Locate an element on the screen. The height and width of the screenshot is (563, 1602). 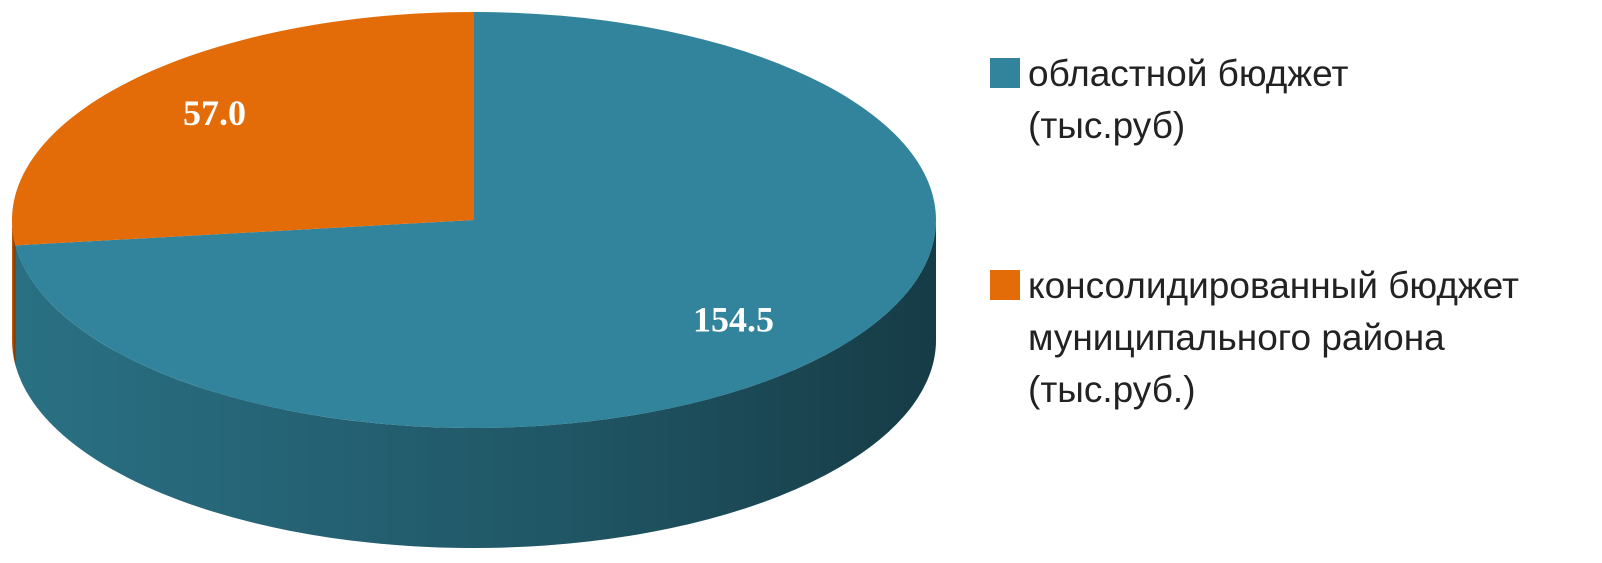
legend-entry: областной бюджет (тыс.руб) is located at coordinates (1209, 100).